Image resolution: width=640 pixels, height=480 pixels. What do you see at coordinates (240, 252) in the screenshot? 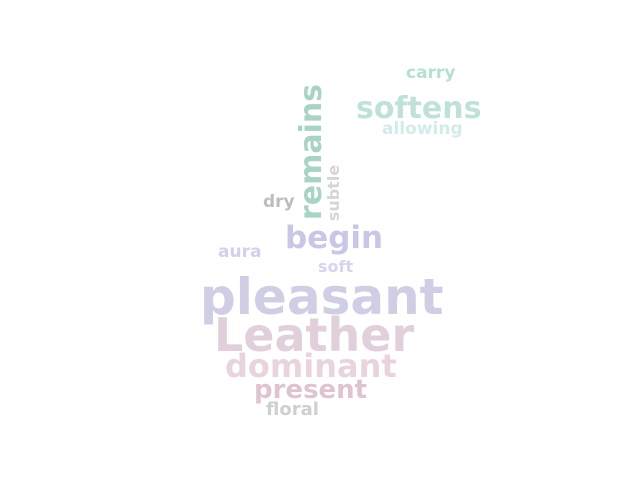
I see `word-aura: aura` at bounding box center [240, 252].